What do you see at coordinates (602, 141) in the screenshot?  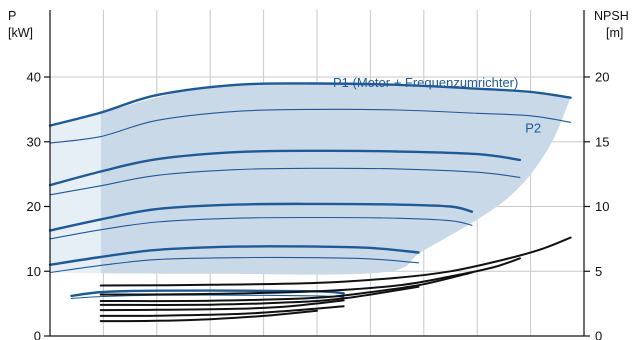 I see `right-tick-label: 15` at bounding box center [602, 141].